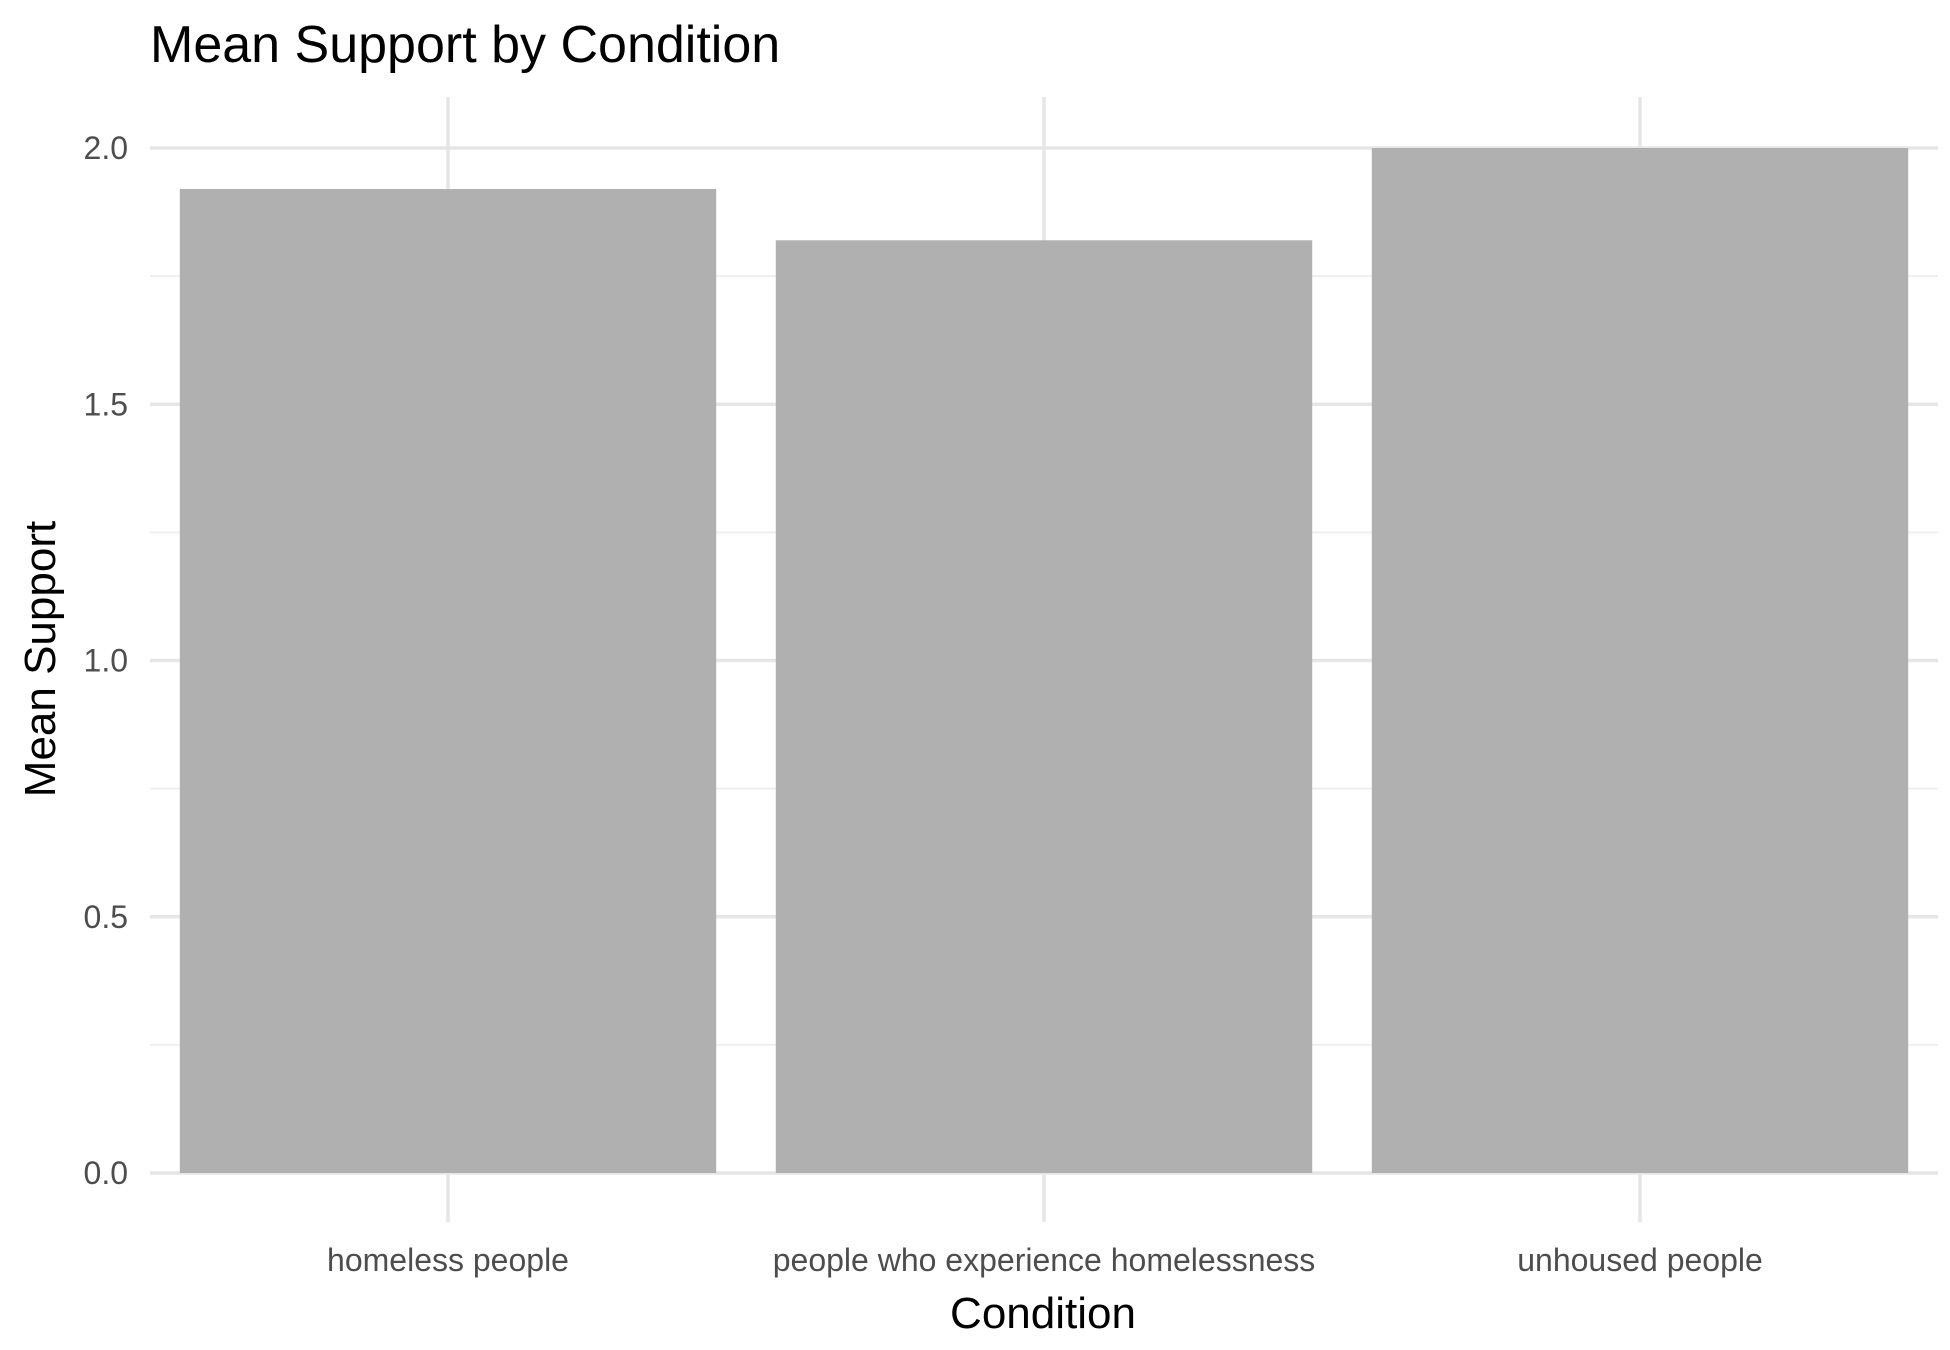 This screenshot has height=1350, width=1950. Describe the element at coordinates (106, 917) in the screenshot. I see `y-tick-label: 0.5` at that location.